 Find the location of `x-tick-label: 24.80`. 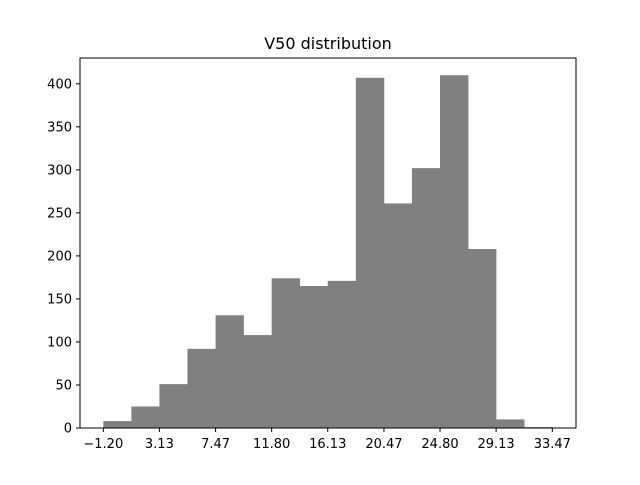

x-tick-label: 24.80 is located at coordinates (439, 444).